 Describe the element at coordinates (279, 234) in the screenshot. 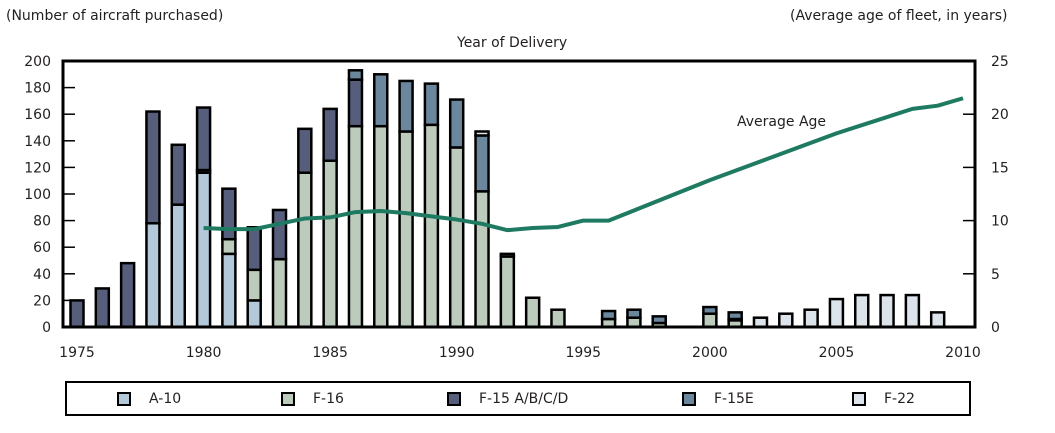

I see `bar-f-15-a-b-c-d-1983` at that location.